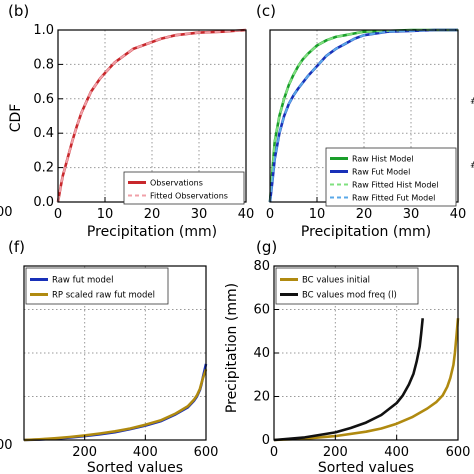  Describe the element at coordinates (261, 266) in the screenshot. I see `y-tick-label-p3: 80` at that location.